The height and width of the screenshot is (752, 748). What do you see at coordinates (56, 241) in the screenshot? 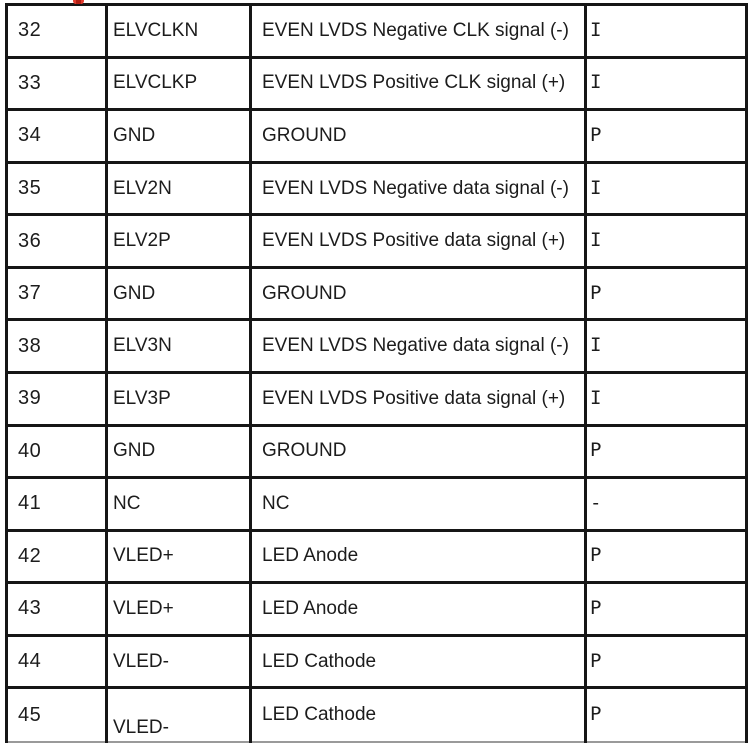
I see `pin-number-cell: 36` at bounding box center [56, 241].